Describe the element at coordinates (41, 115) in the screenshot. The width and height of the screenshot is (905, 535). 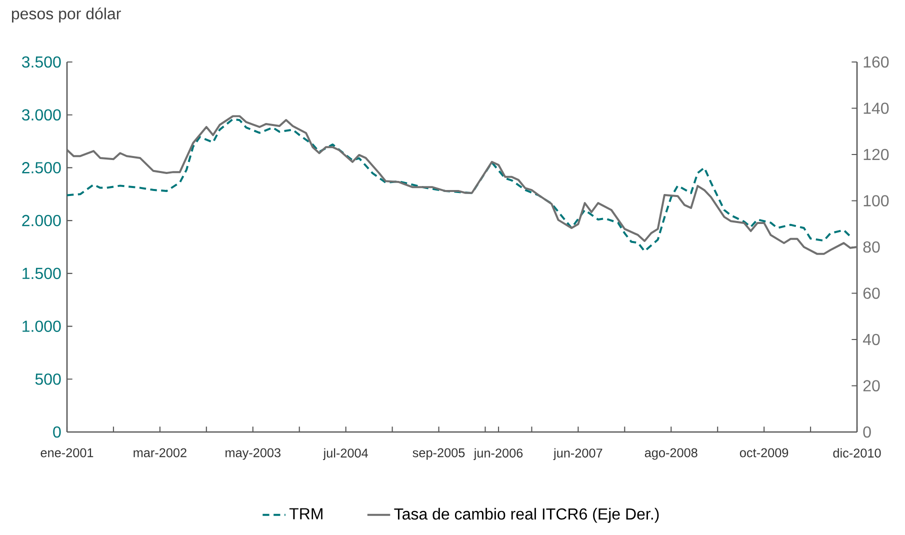
I see `y-tick-label: 3.000` at that location.